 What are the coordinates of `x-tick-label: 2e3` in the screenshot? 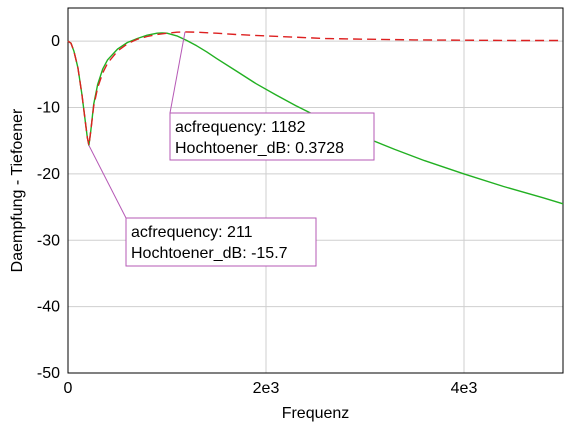 It's located at (266, 388).